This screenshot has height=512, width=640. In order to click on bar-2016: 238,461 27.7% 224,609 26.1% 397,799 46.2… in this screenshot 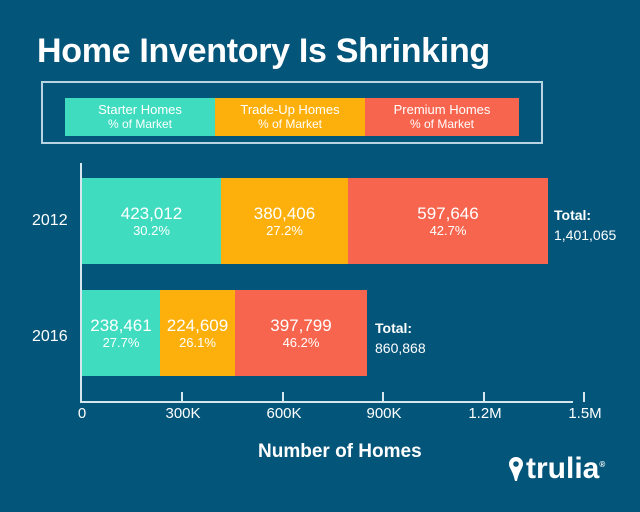, I will do `click(224, 333)`.